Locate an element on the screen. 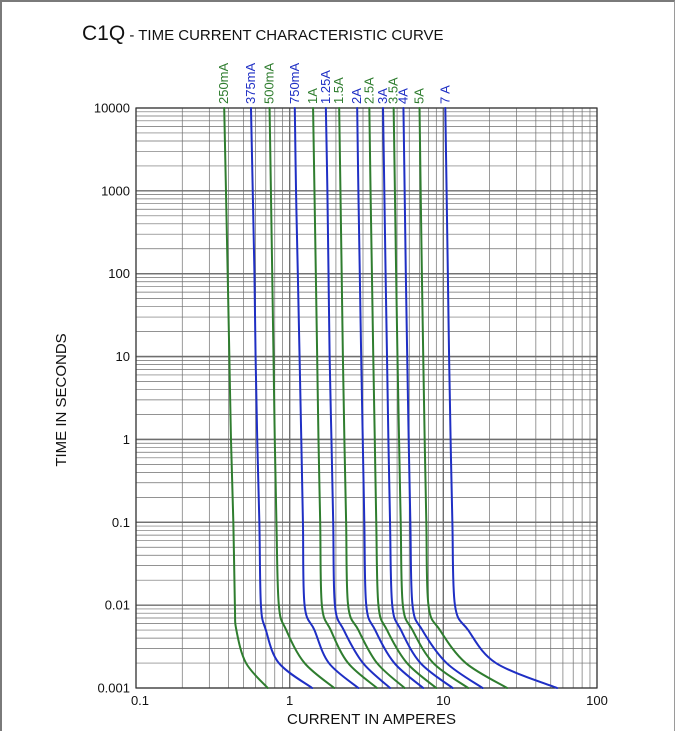 The width and height of the screenshot is (677, 733). chart-title-rest: - TIME CURRENT CHARACTERISTIC CURVE is located at coordinates (284, 35).